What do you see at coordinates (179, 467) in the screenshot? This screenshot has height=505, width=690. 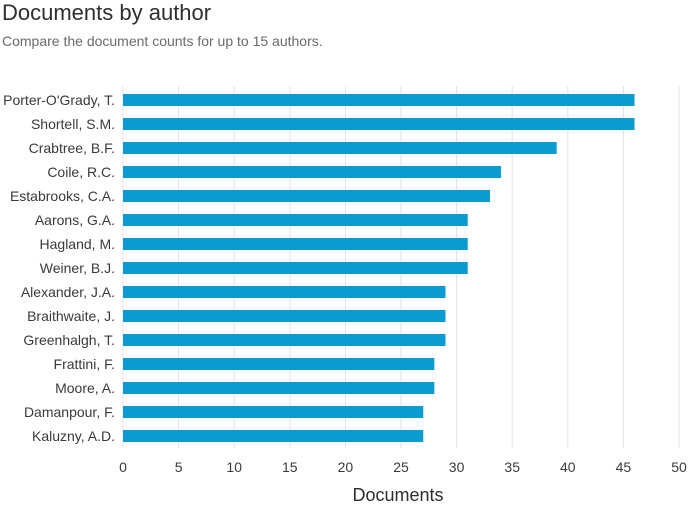 I see `x-tick-label: 5` at bounding box center [179, 467].